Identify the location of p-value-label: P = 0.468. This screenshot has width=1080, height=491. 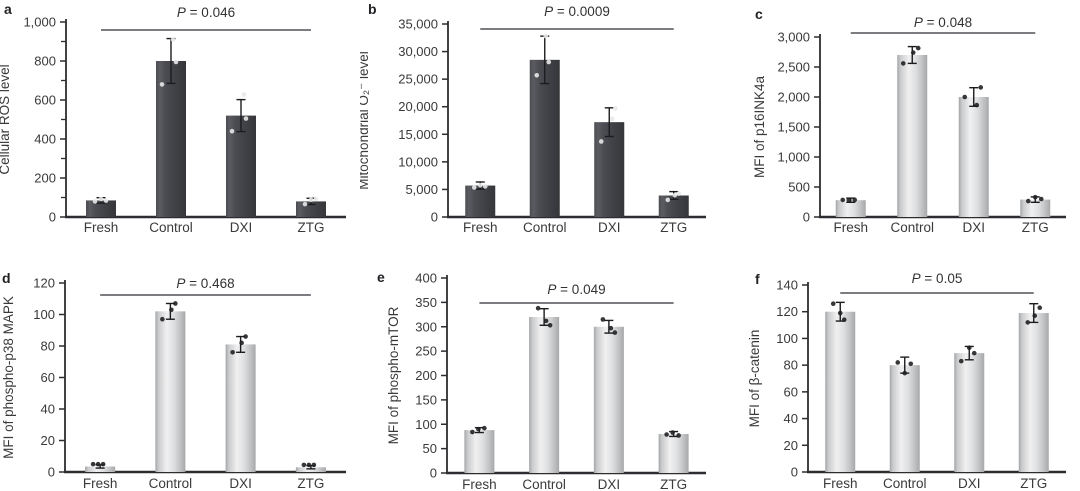
(205, 283).